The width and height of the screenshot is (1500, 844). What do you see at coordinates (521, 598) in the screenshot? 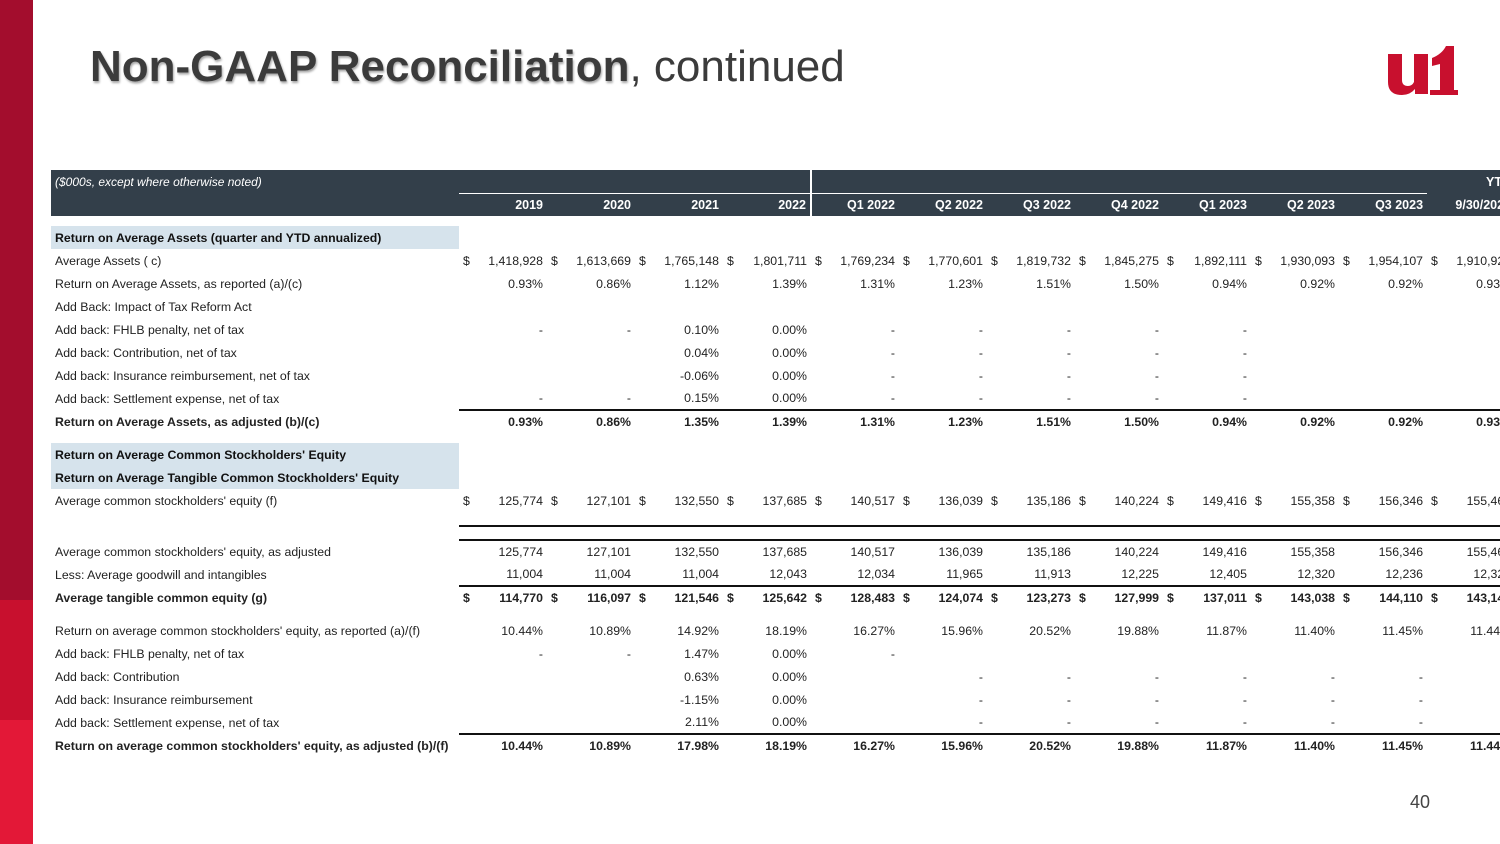
I see `cell-value: 114,770` at bounding box center [521, 598].